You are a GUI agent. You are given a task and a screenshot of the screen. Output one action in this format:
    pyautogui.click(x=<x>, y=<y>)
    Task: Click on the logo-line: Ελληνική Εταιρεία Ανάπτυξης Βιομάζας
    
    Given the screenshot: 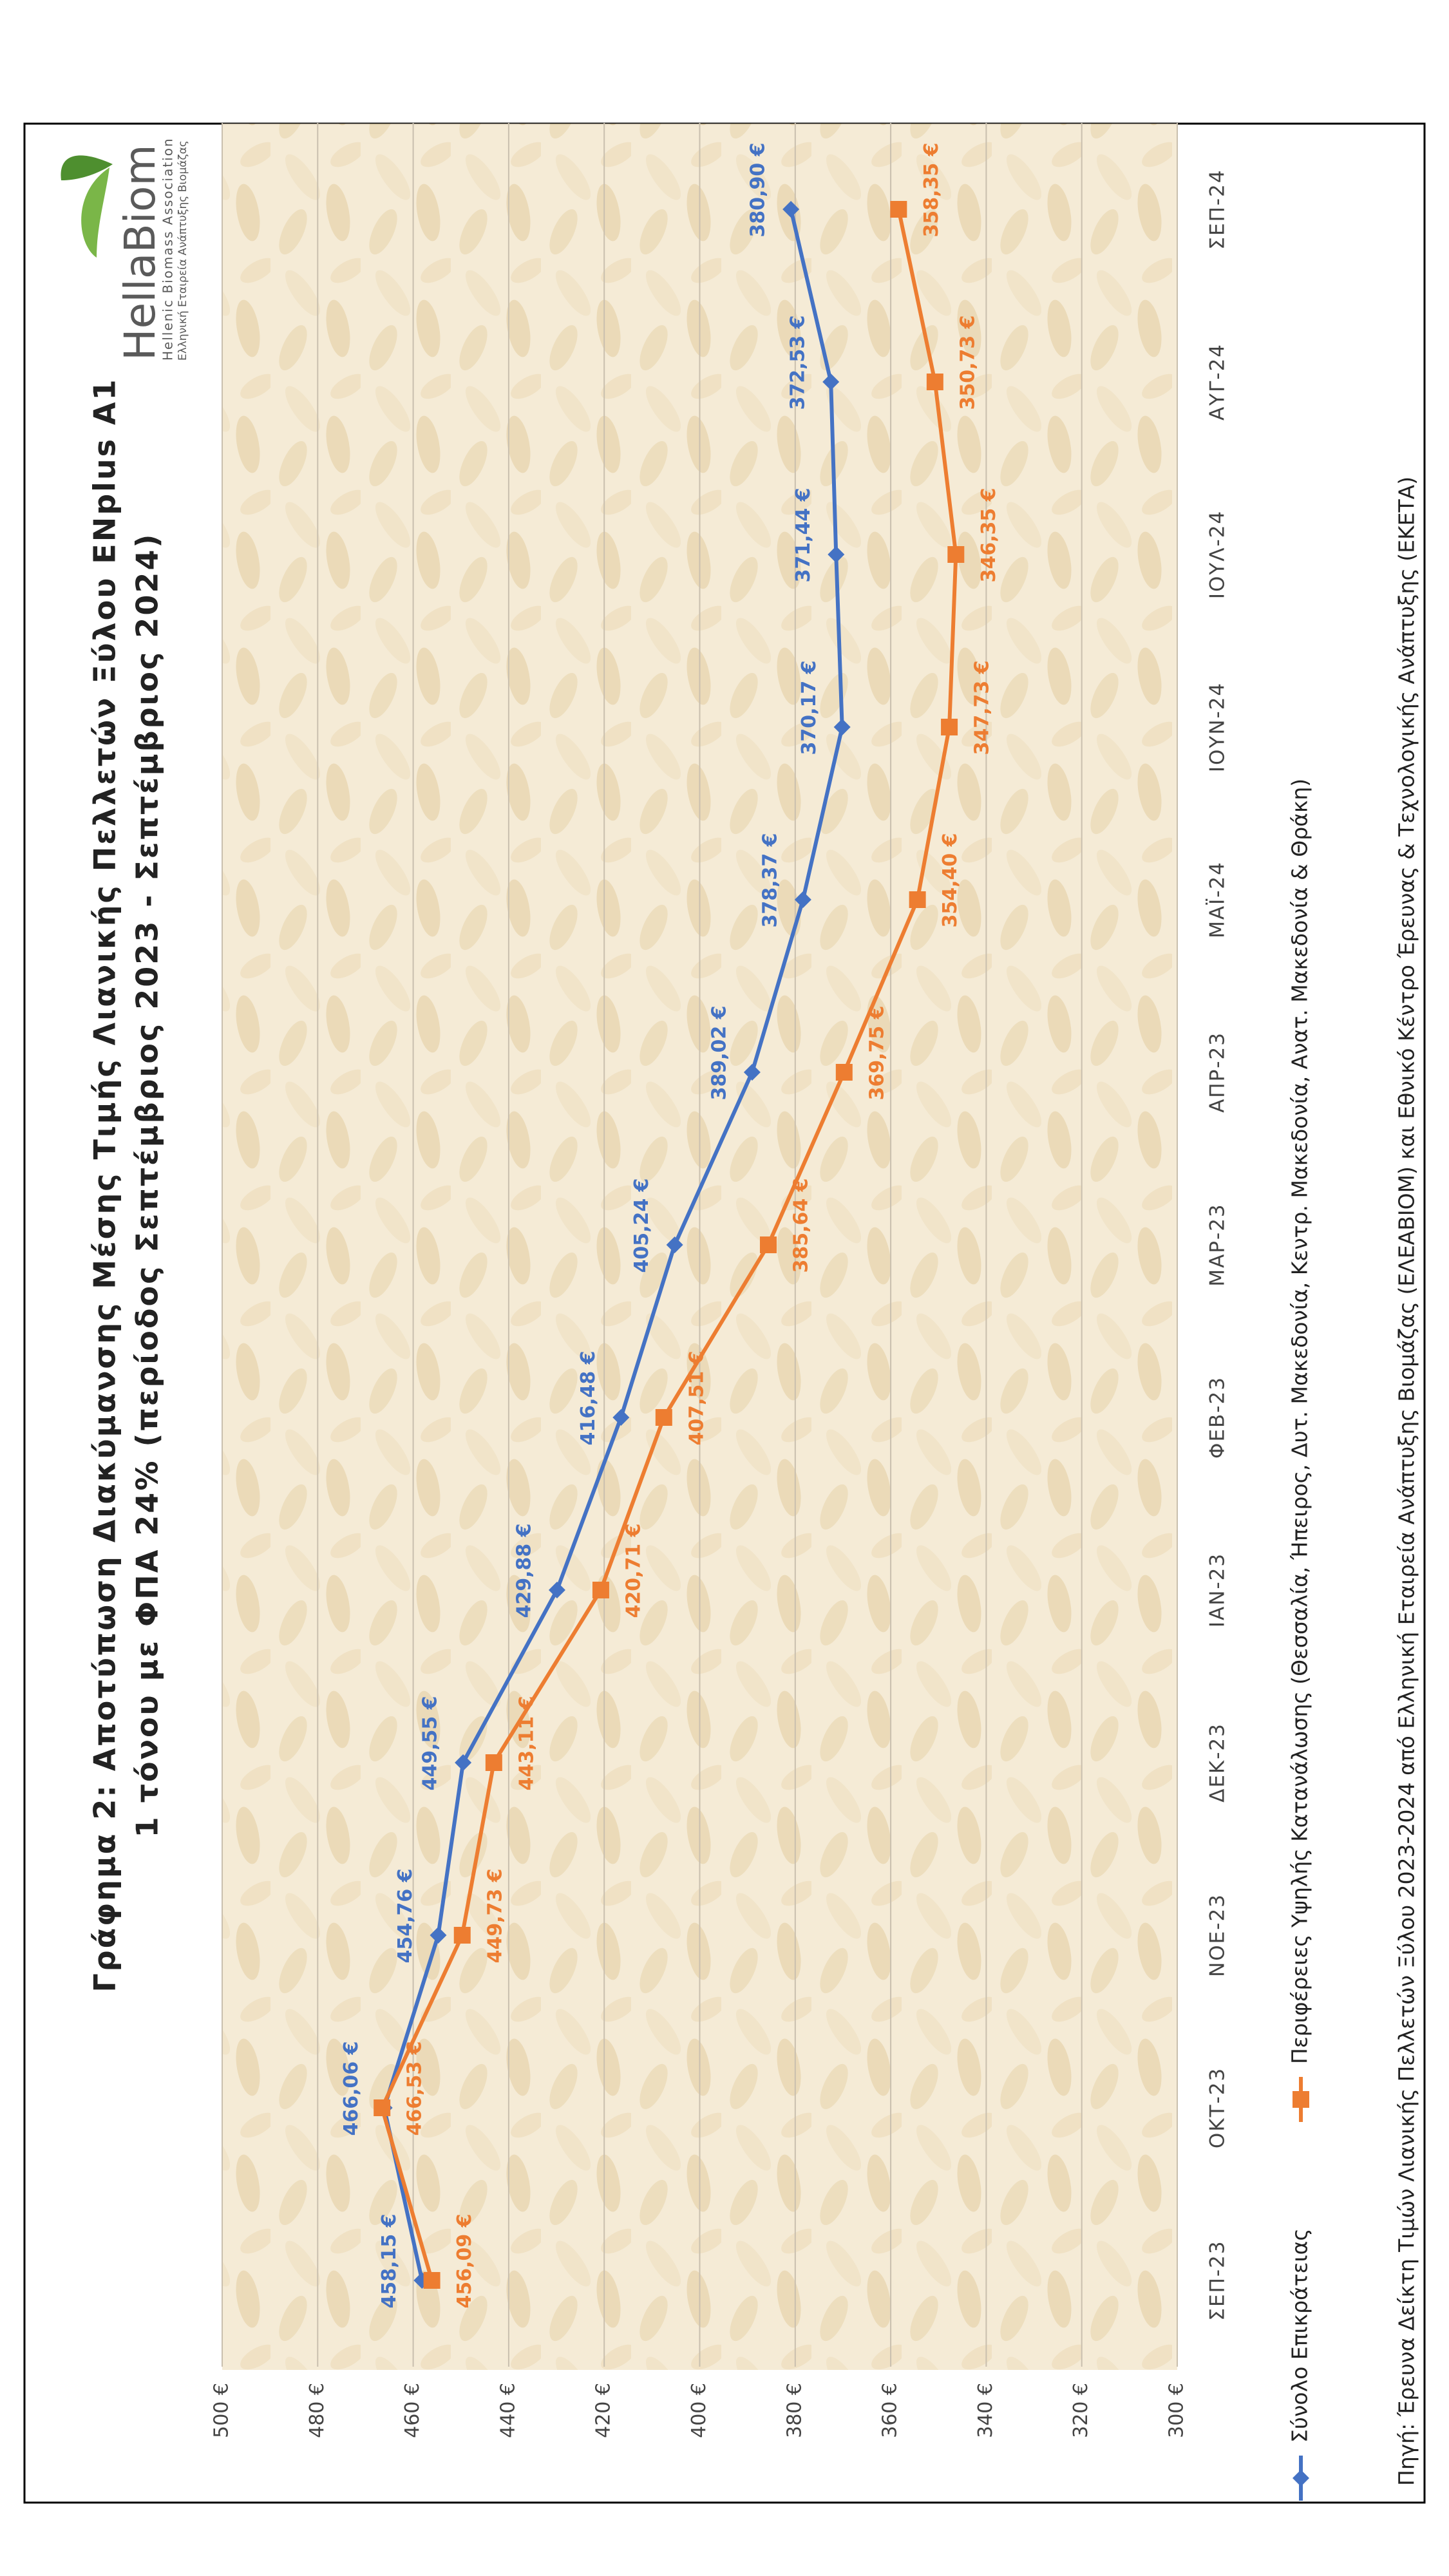 What is the action you would take?
    pyautogui.click(x=183, y=250)
    